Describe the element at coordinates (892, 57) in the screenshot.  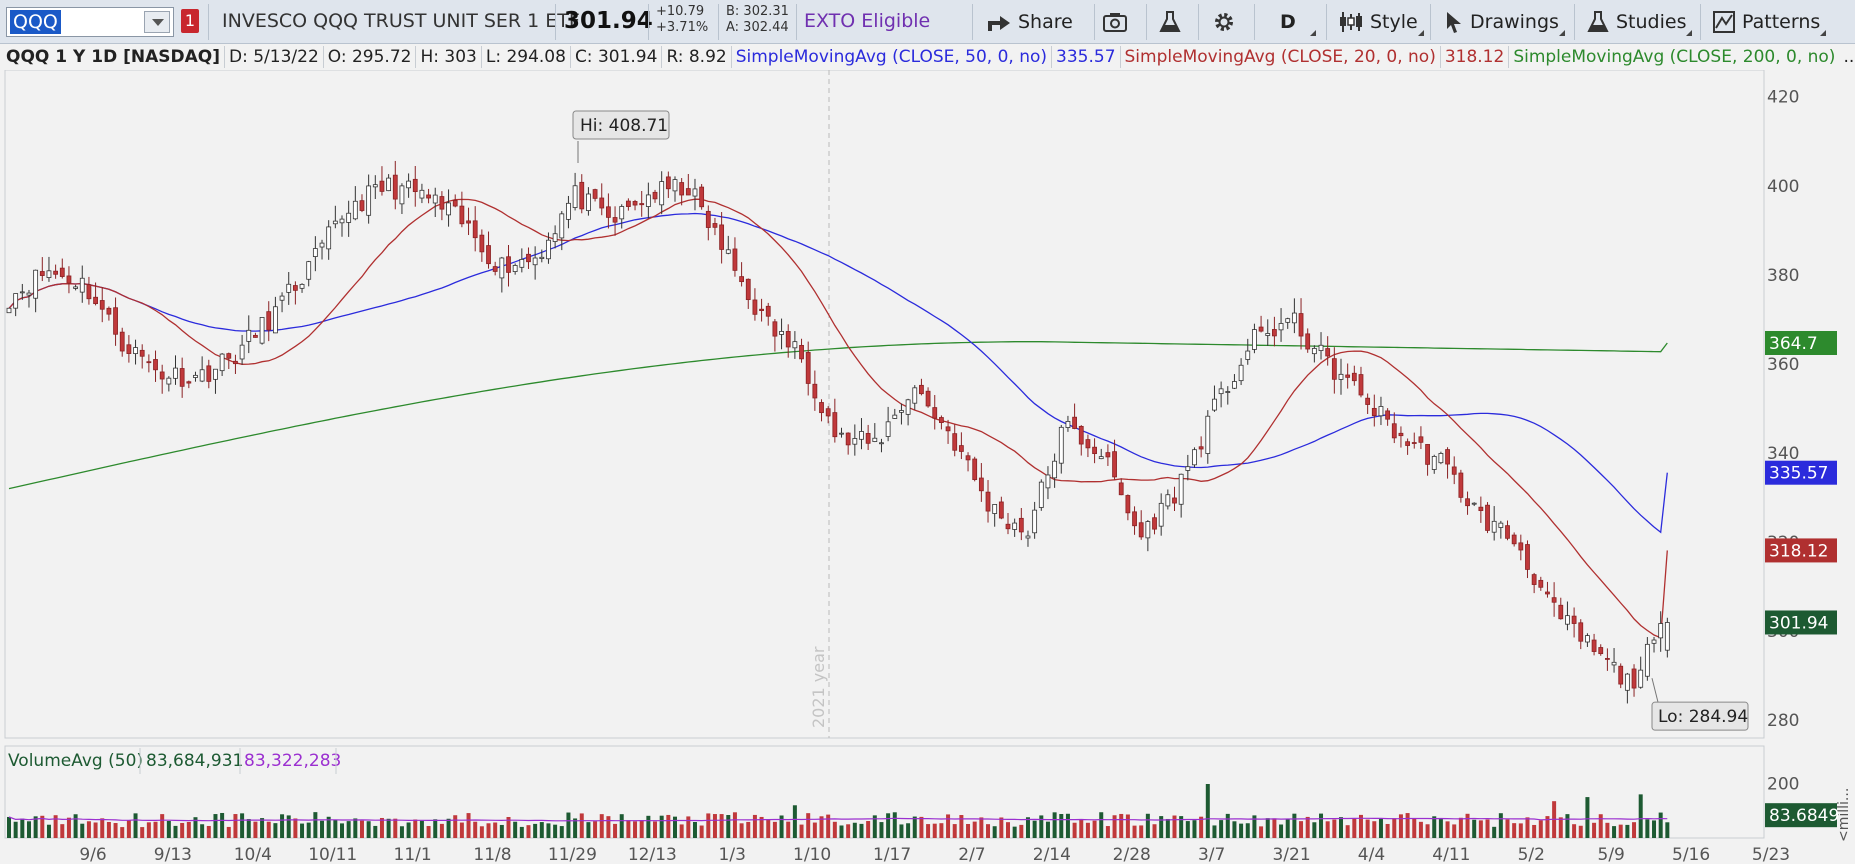
I see `sma50-study-label: SimpleMovingAvg (CLOSE, 50, 0, no)` at that location.